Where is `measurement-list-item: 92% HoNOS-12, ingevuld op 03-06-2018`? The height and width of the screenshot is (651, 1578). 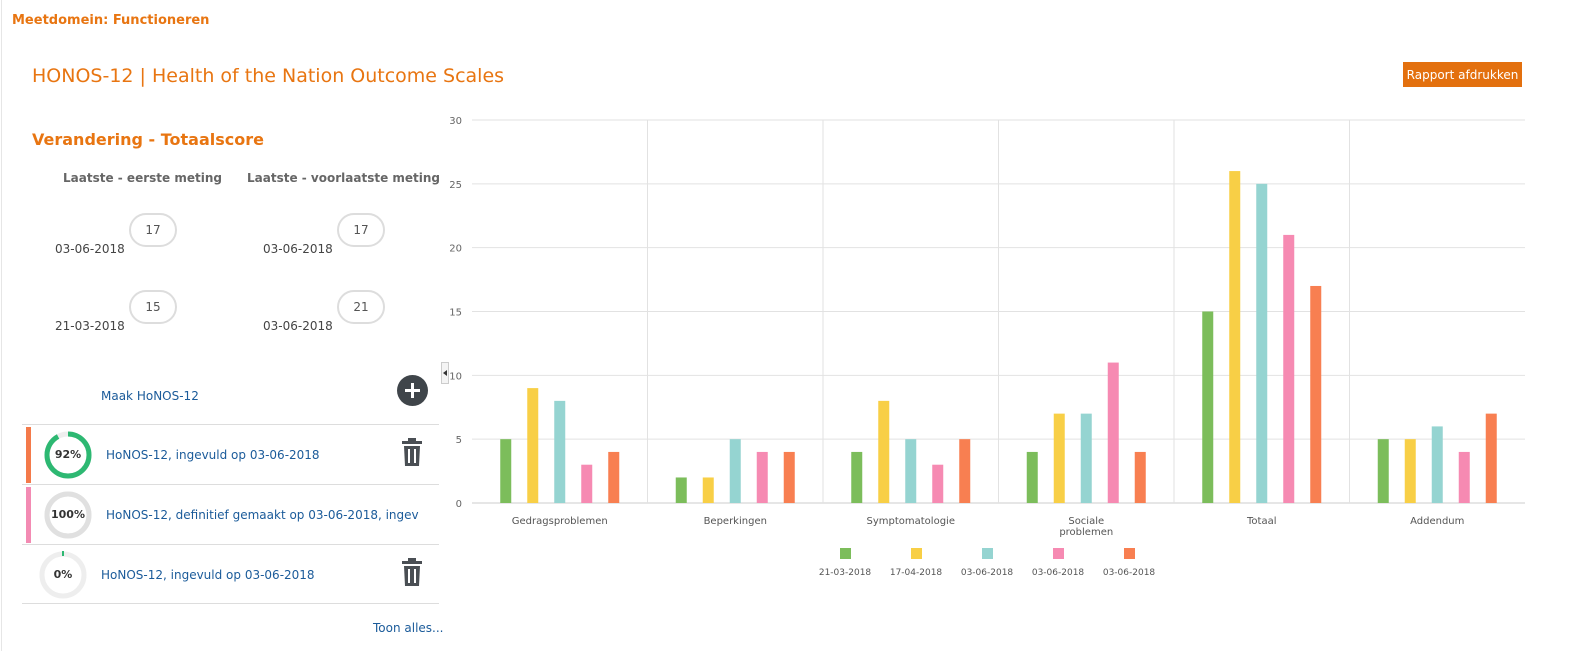
measurement-list-item: 92% HoNOS-12, ingevuld op 03-06-2018 is located at coordinates (230, 454).